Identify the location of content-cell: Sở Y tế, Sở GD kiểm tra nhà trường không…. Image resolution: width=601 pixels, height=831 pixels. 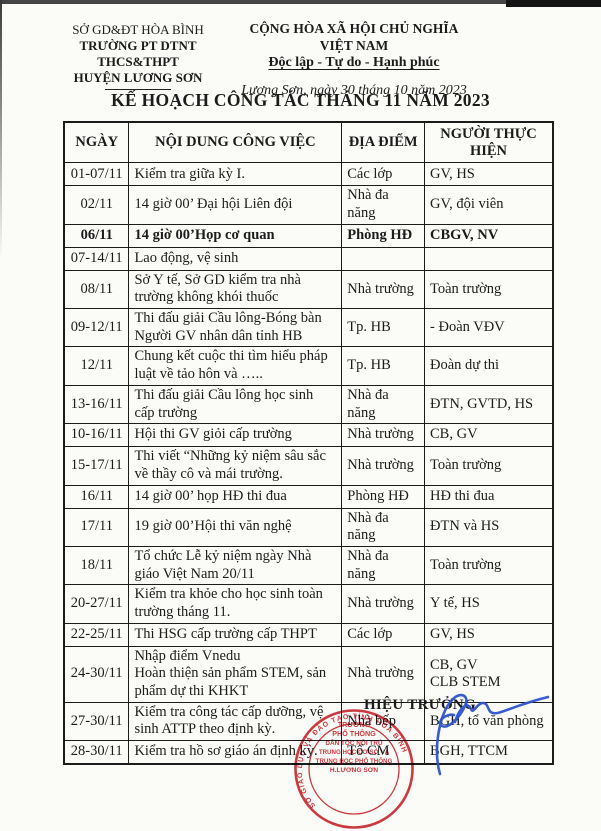
(235, 289).